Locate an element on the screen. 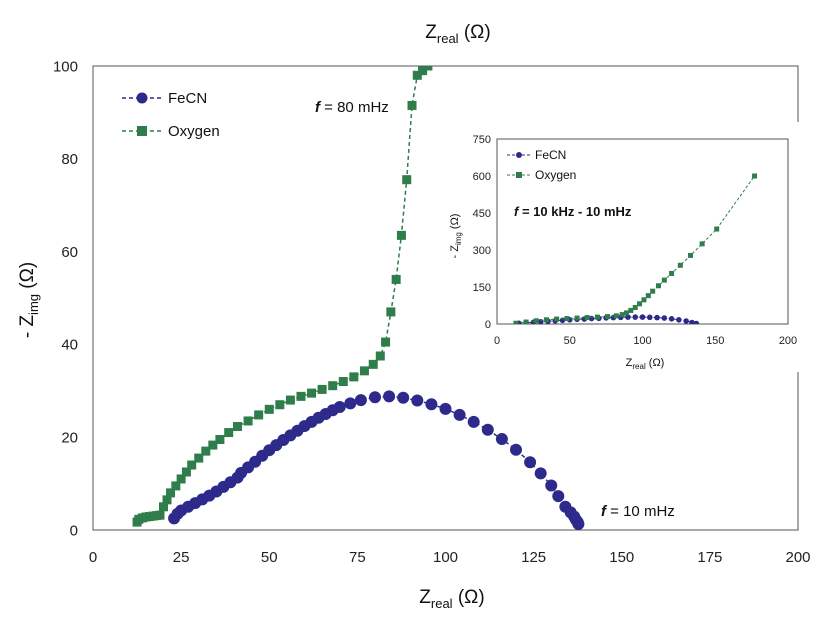  inset-x-tick-labels: 0 50 100 150 200 is located at coordinates (645, 341).